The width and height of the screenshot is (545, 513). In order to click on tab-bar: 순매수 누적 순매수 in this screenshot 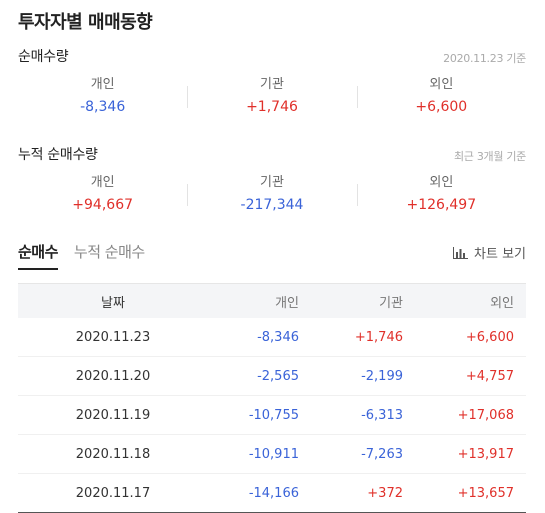, I will do `click(89, 255)`.